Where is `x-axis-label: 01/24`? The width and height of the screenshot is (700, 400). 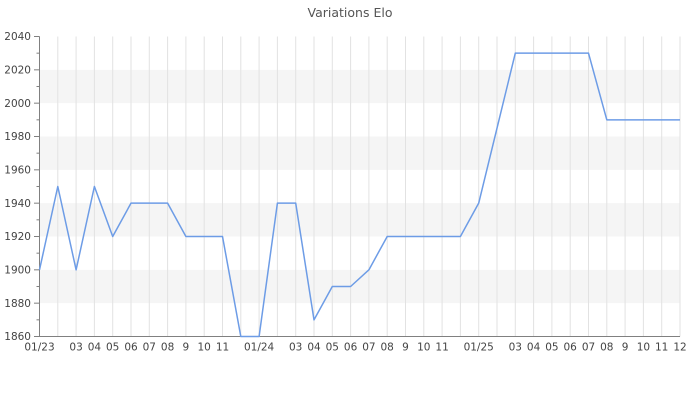
x-axis-label: 01/24 is located at coordinates (259, 348).